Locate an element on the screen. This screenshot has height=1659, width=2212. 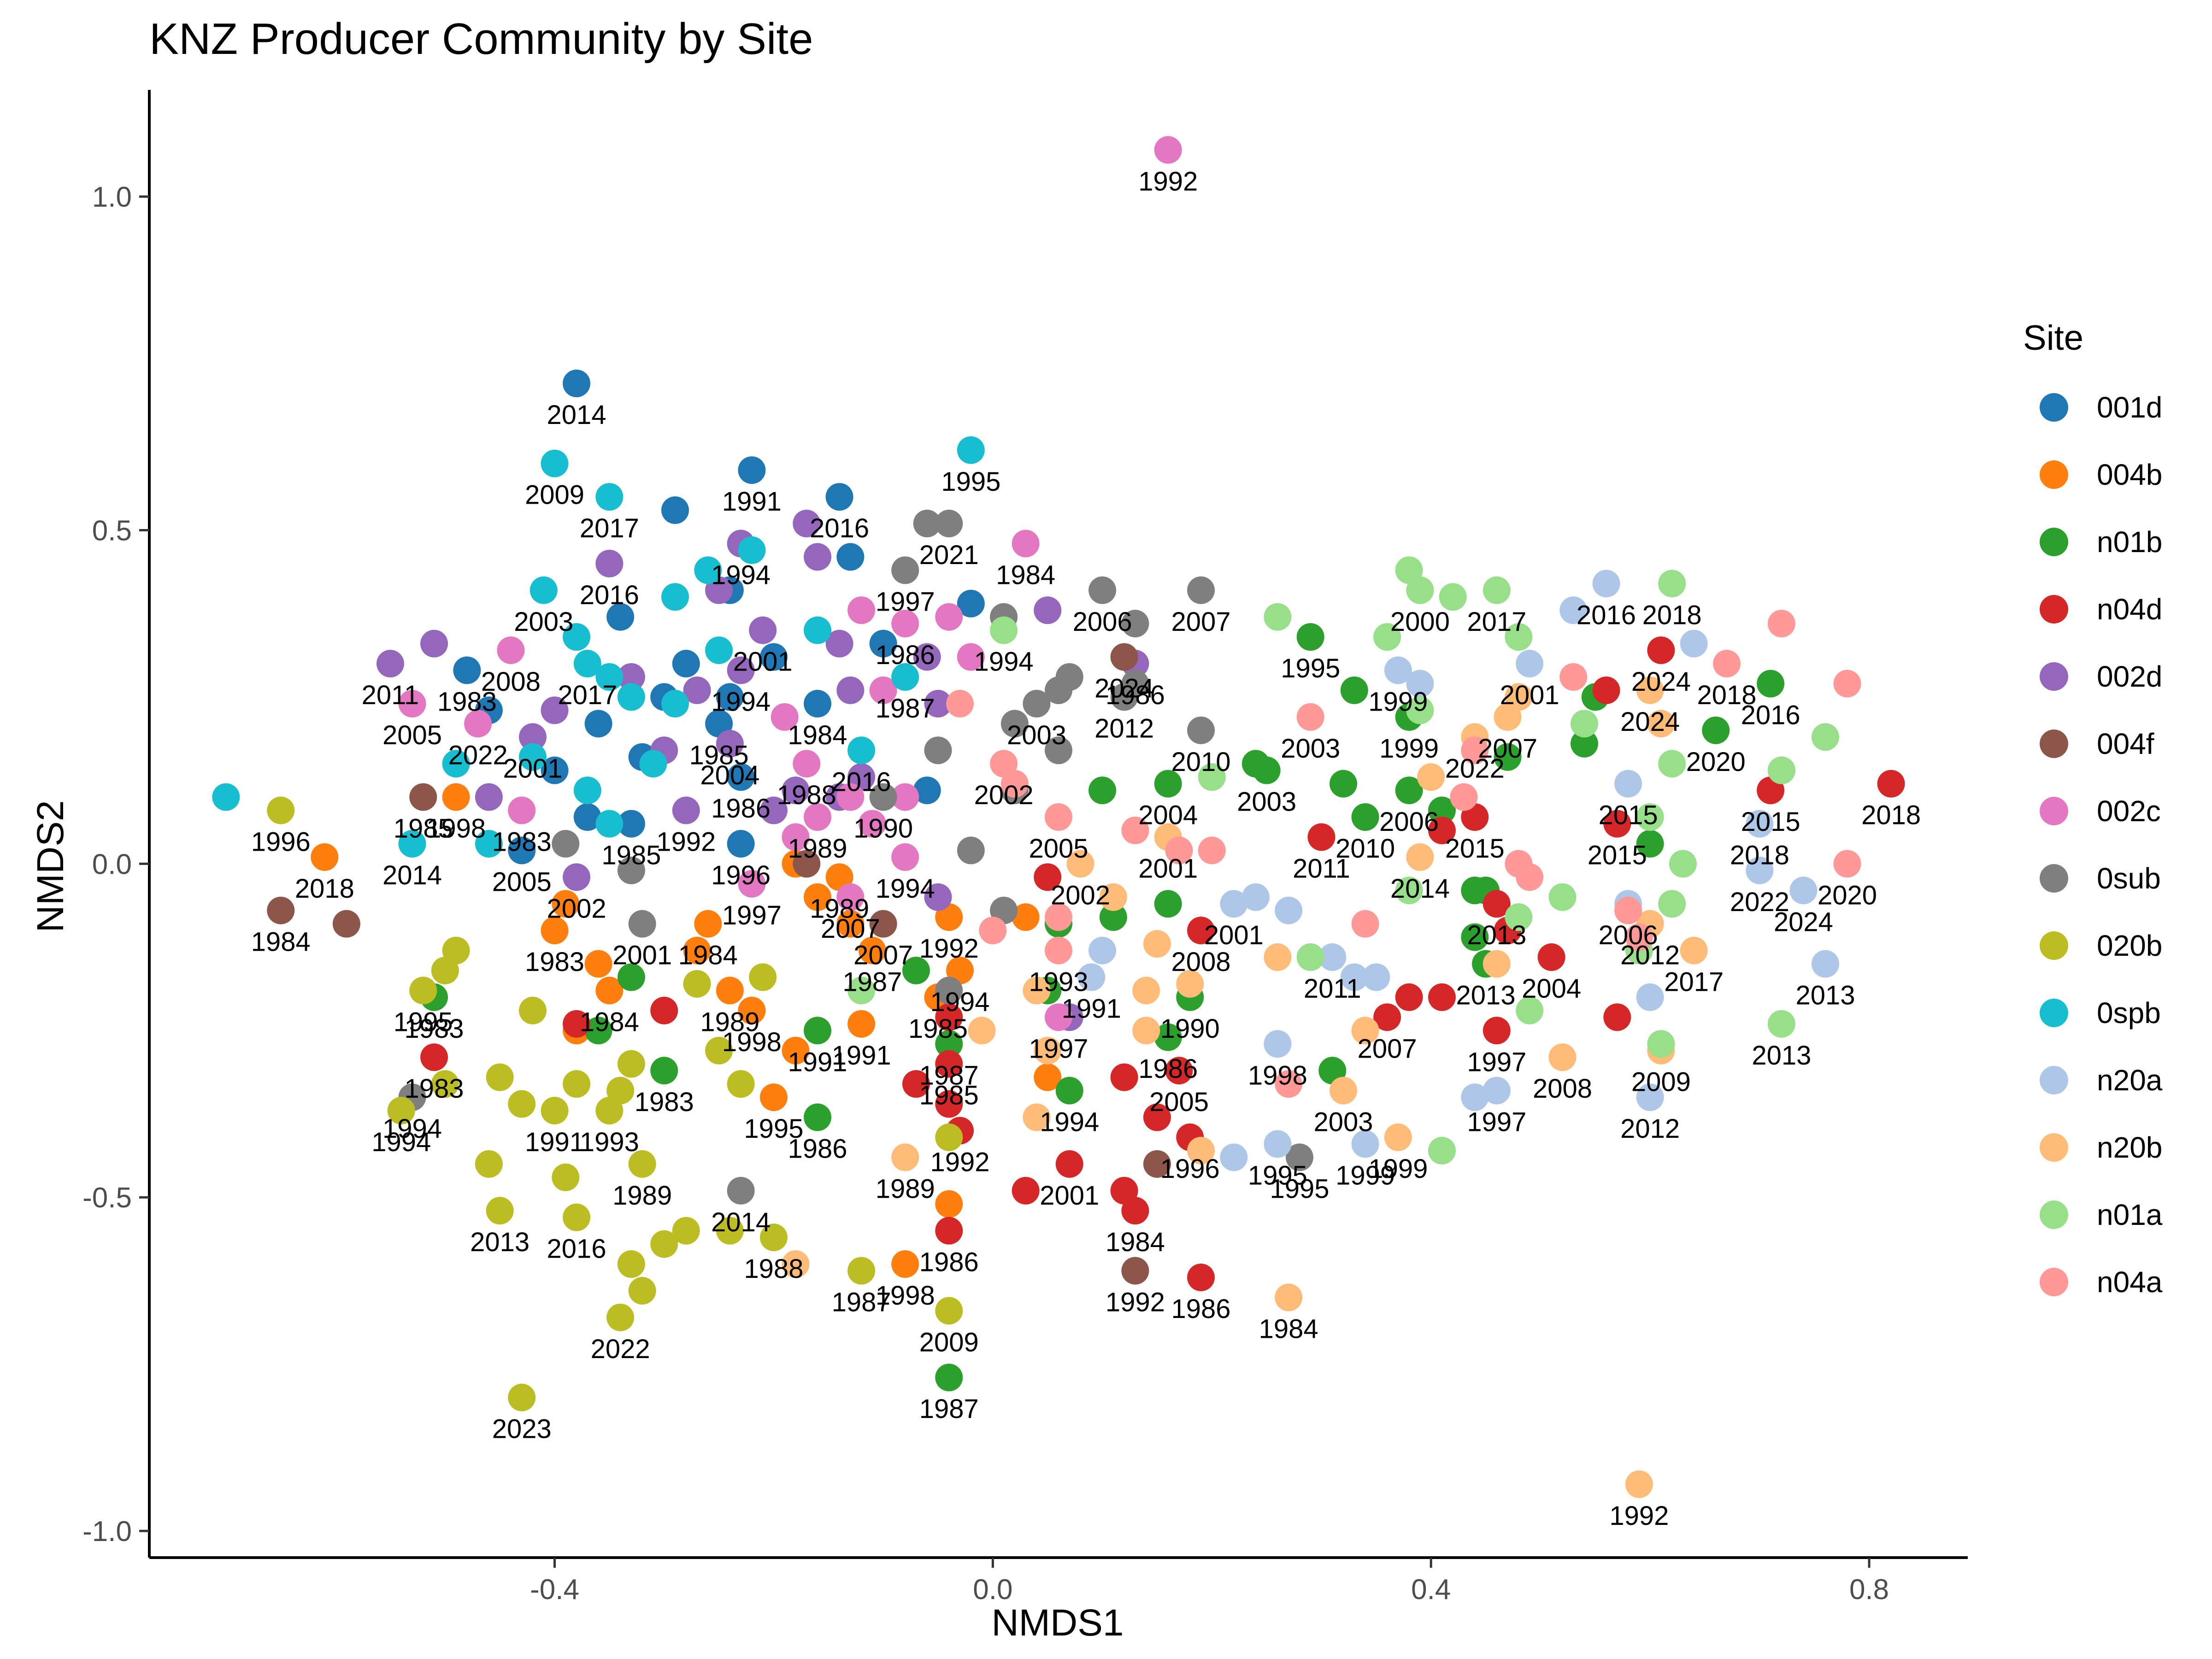
point-label: 1987 is located at coordinates (872, 982).